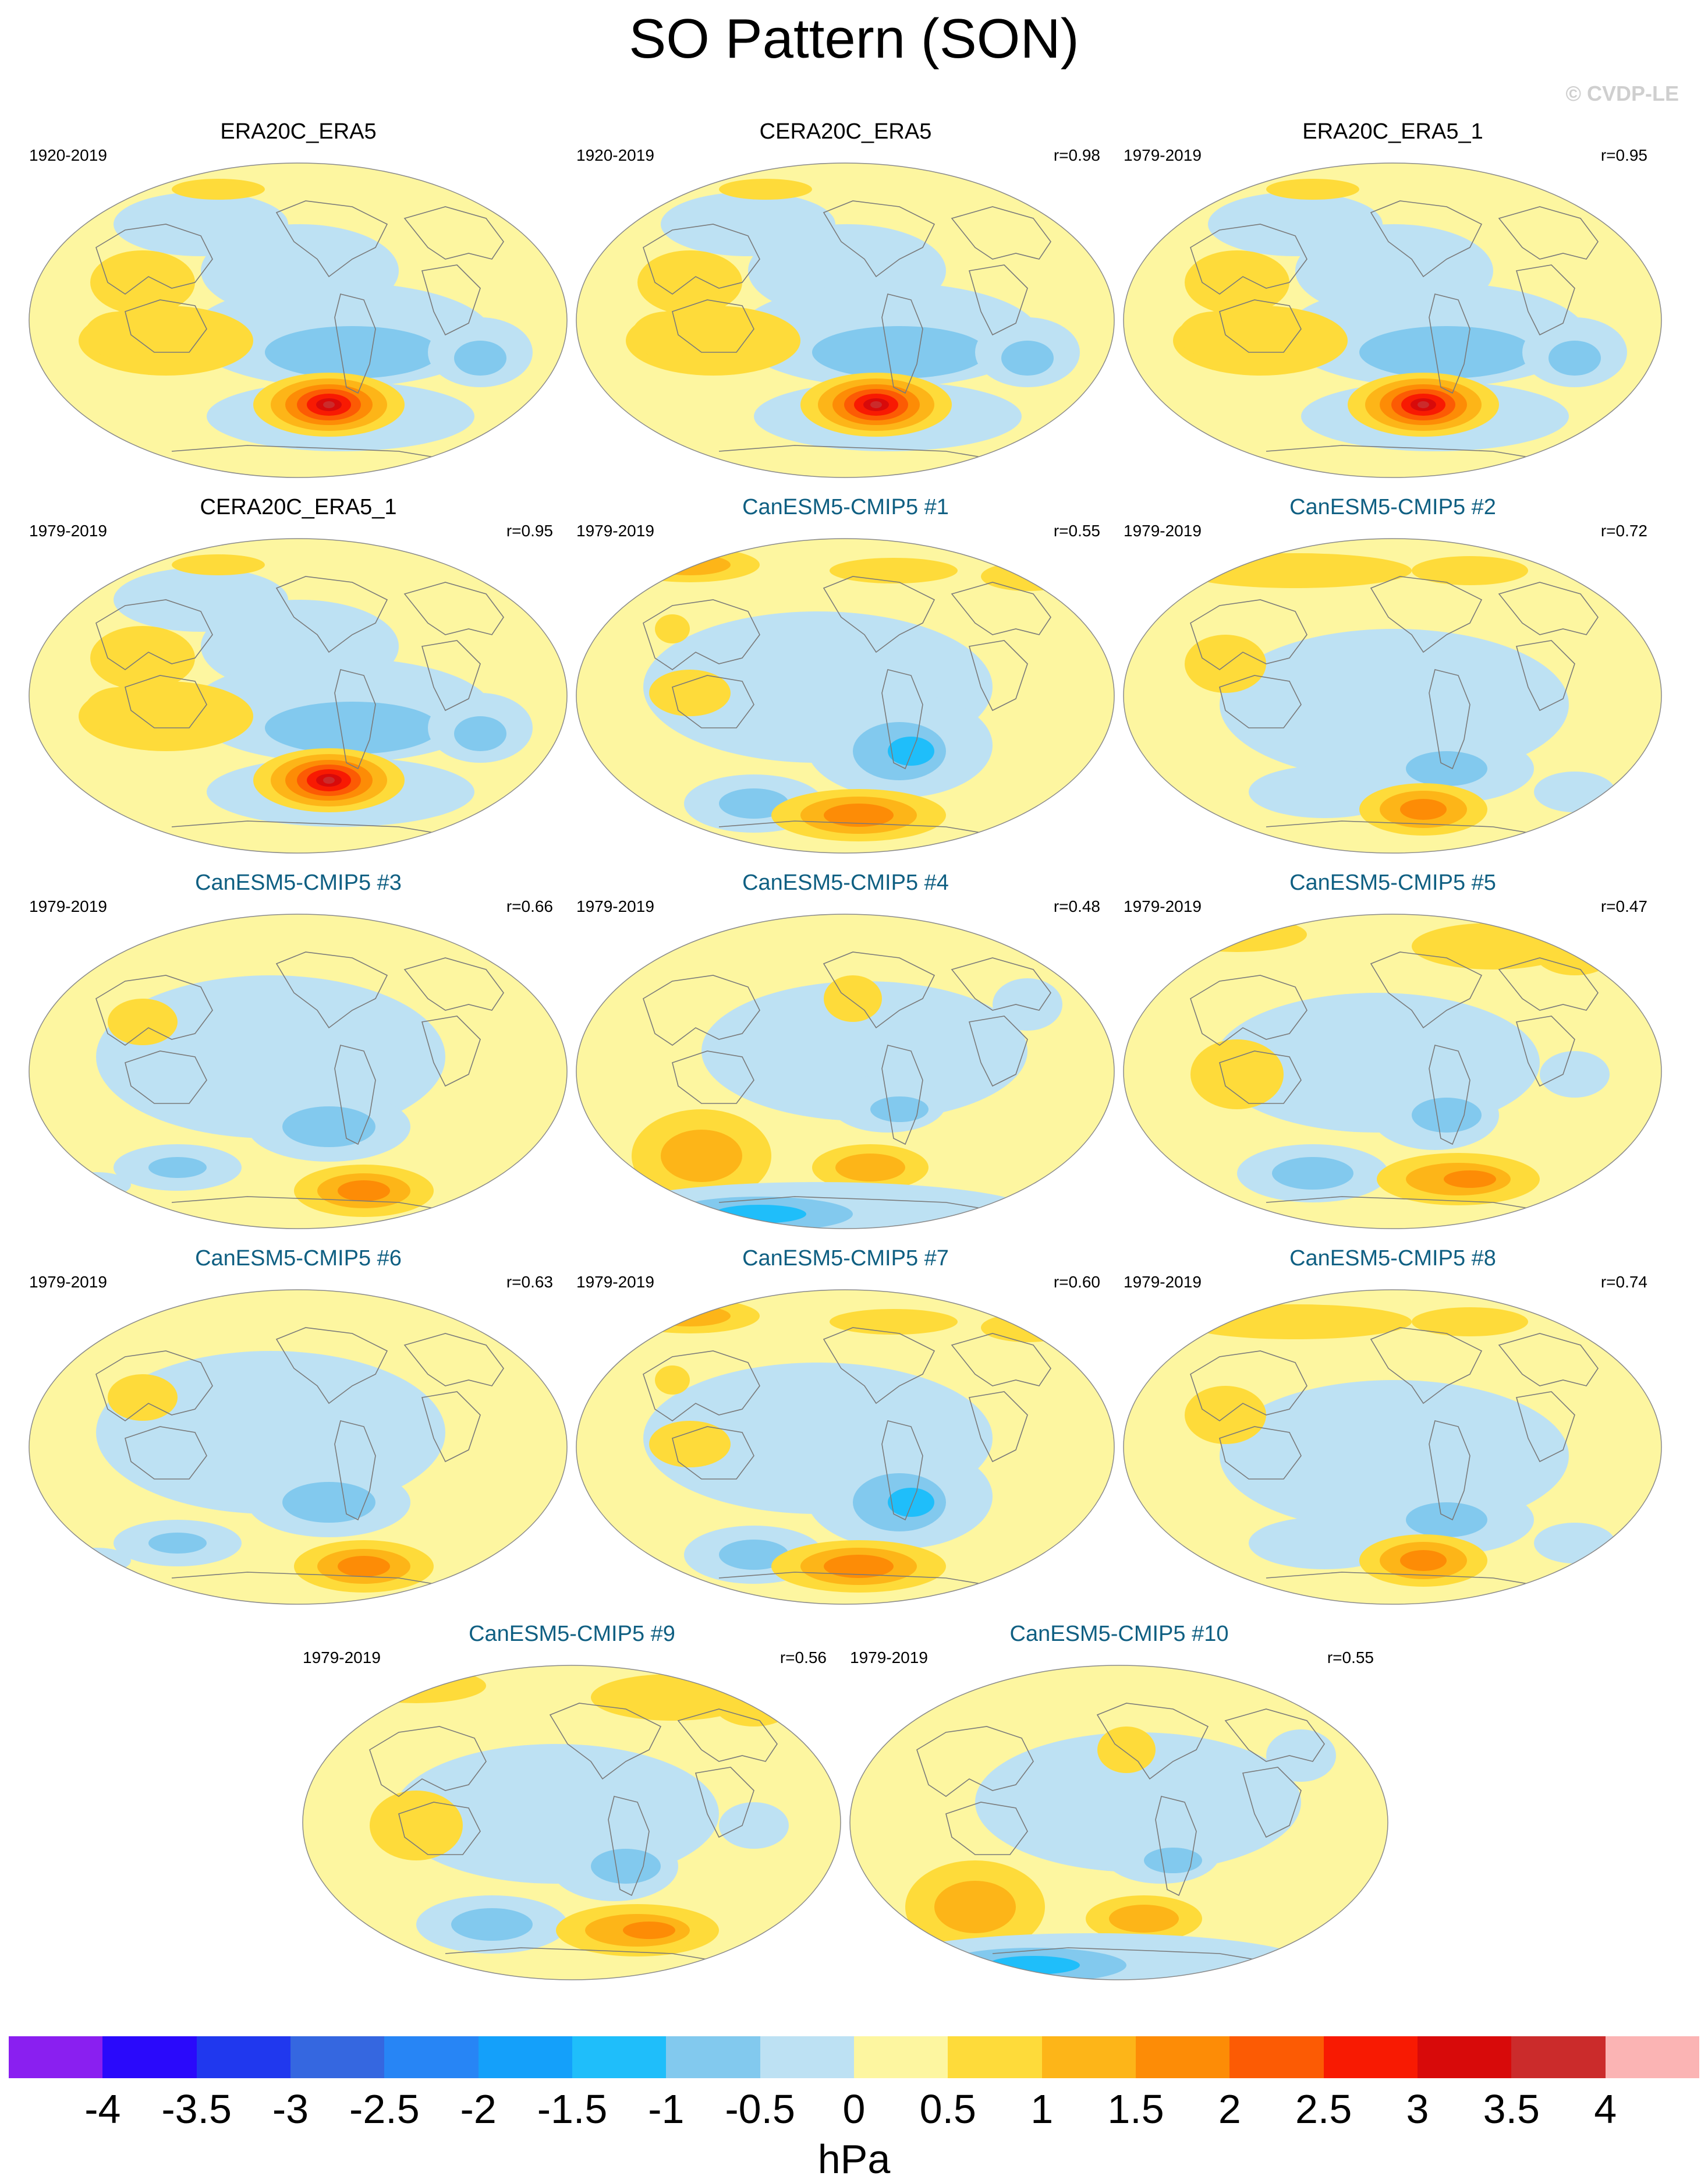 The image size is (1708, 2183). I want to click on panel-years: 1920-2019, so click(68, 155).